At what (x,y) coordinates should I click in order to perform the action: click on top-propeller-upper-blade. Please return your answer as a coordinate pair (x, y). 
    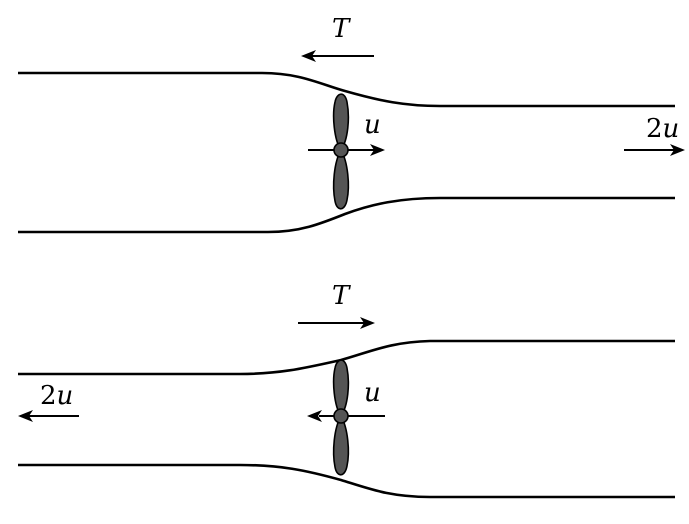
    Looking at the image, I should click on (341, 122).